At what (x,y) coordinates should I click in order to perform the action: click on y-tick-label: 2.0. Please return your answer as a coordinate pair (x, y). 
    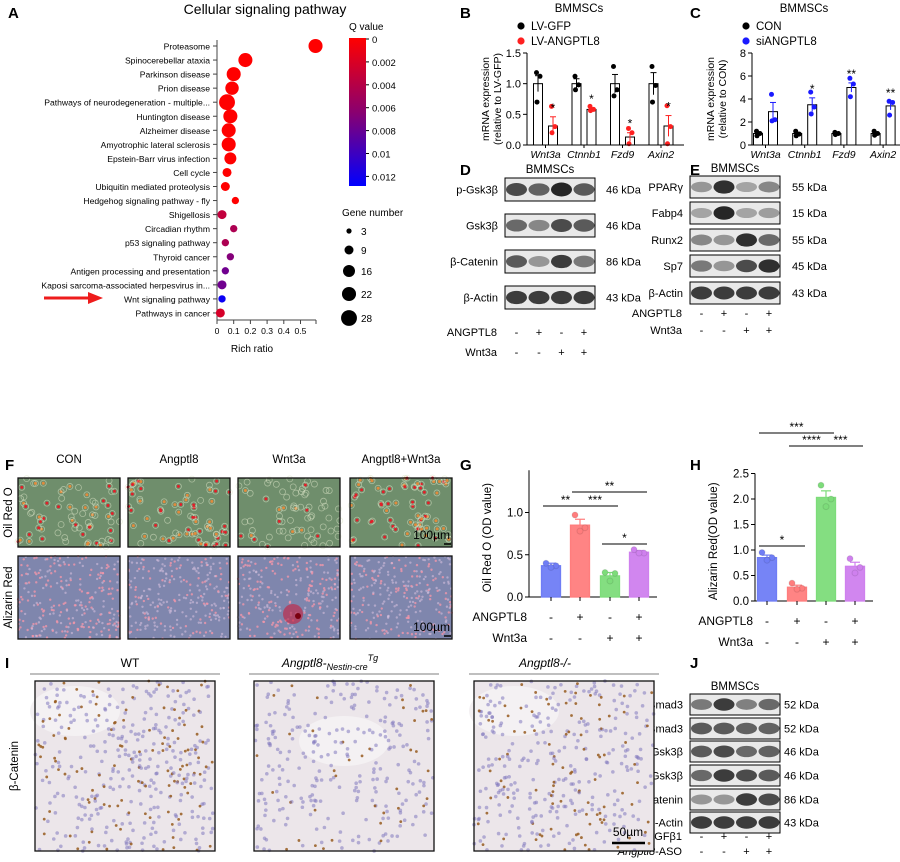
    Looking at the image, I should click on (741, 500).